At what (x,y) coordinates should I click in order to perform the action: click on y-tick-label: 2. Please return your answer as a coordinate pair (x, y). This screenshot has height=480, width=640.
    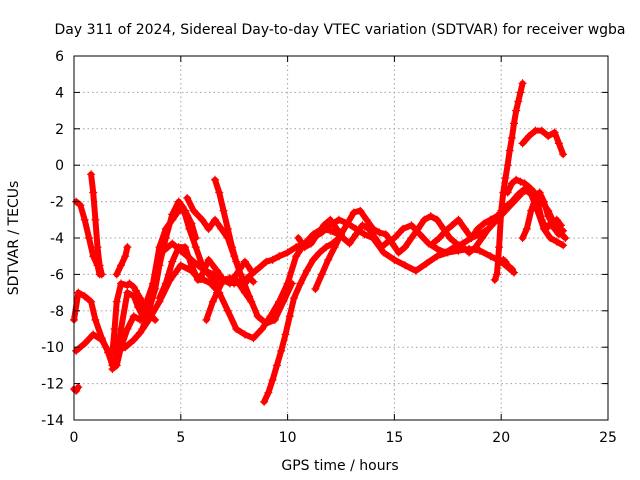
    Looking at the image, I should click on (59, 130).